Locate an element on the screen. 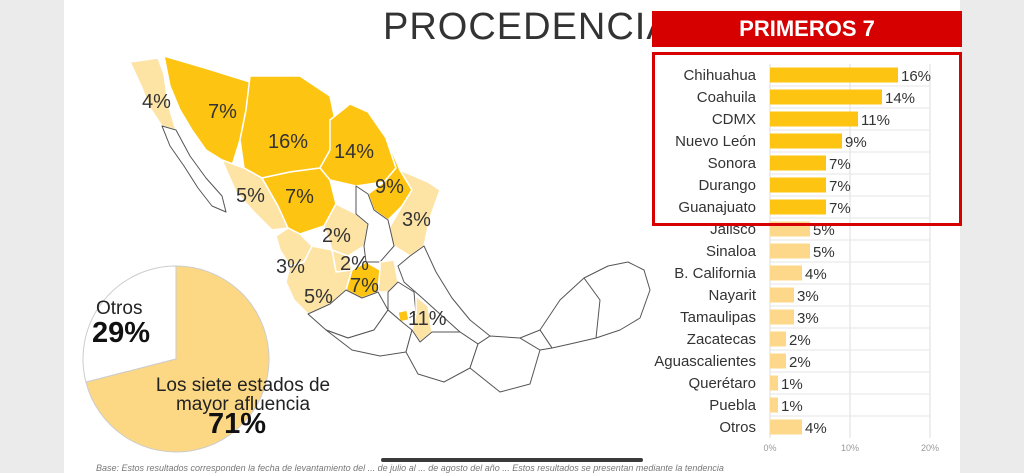 The width and height of the screenshot is (1024, 473). category-label: Nayarit is located at coordinates (732, 295).